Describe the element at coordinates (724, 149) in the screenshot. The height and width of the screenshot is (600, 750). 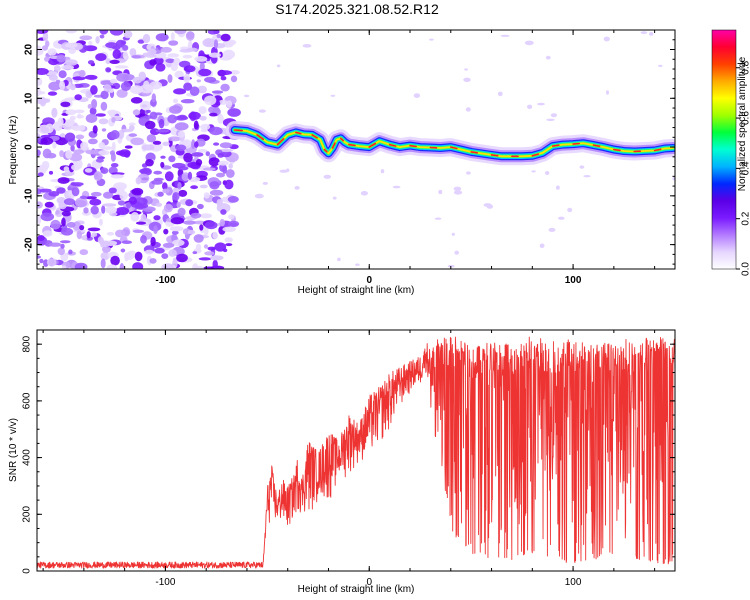
I see `colorbar-frame` at that location.